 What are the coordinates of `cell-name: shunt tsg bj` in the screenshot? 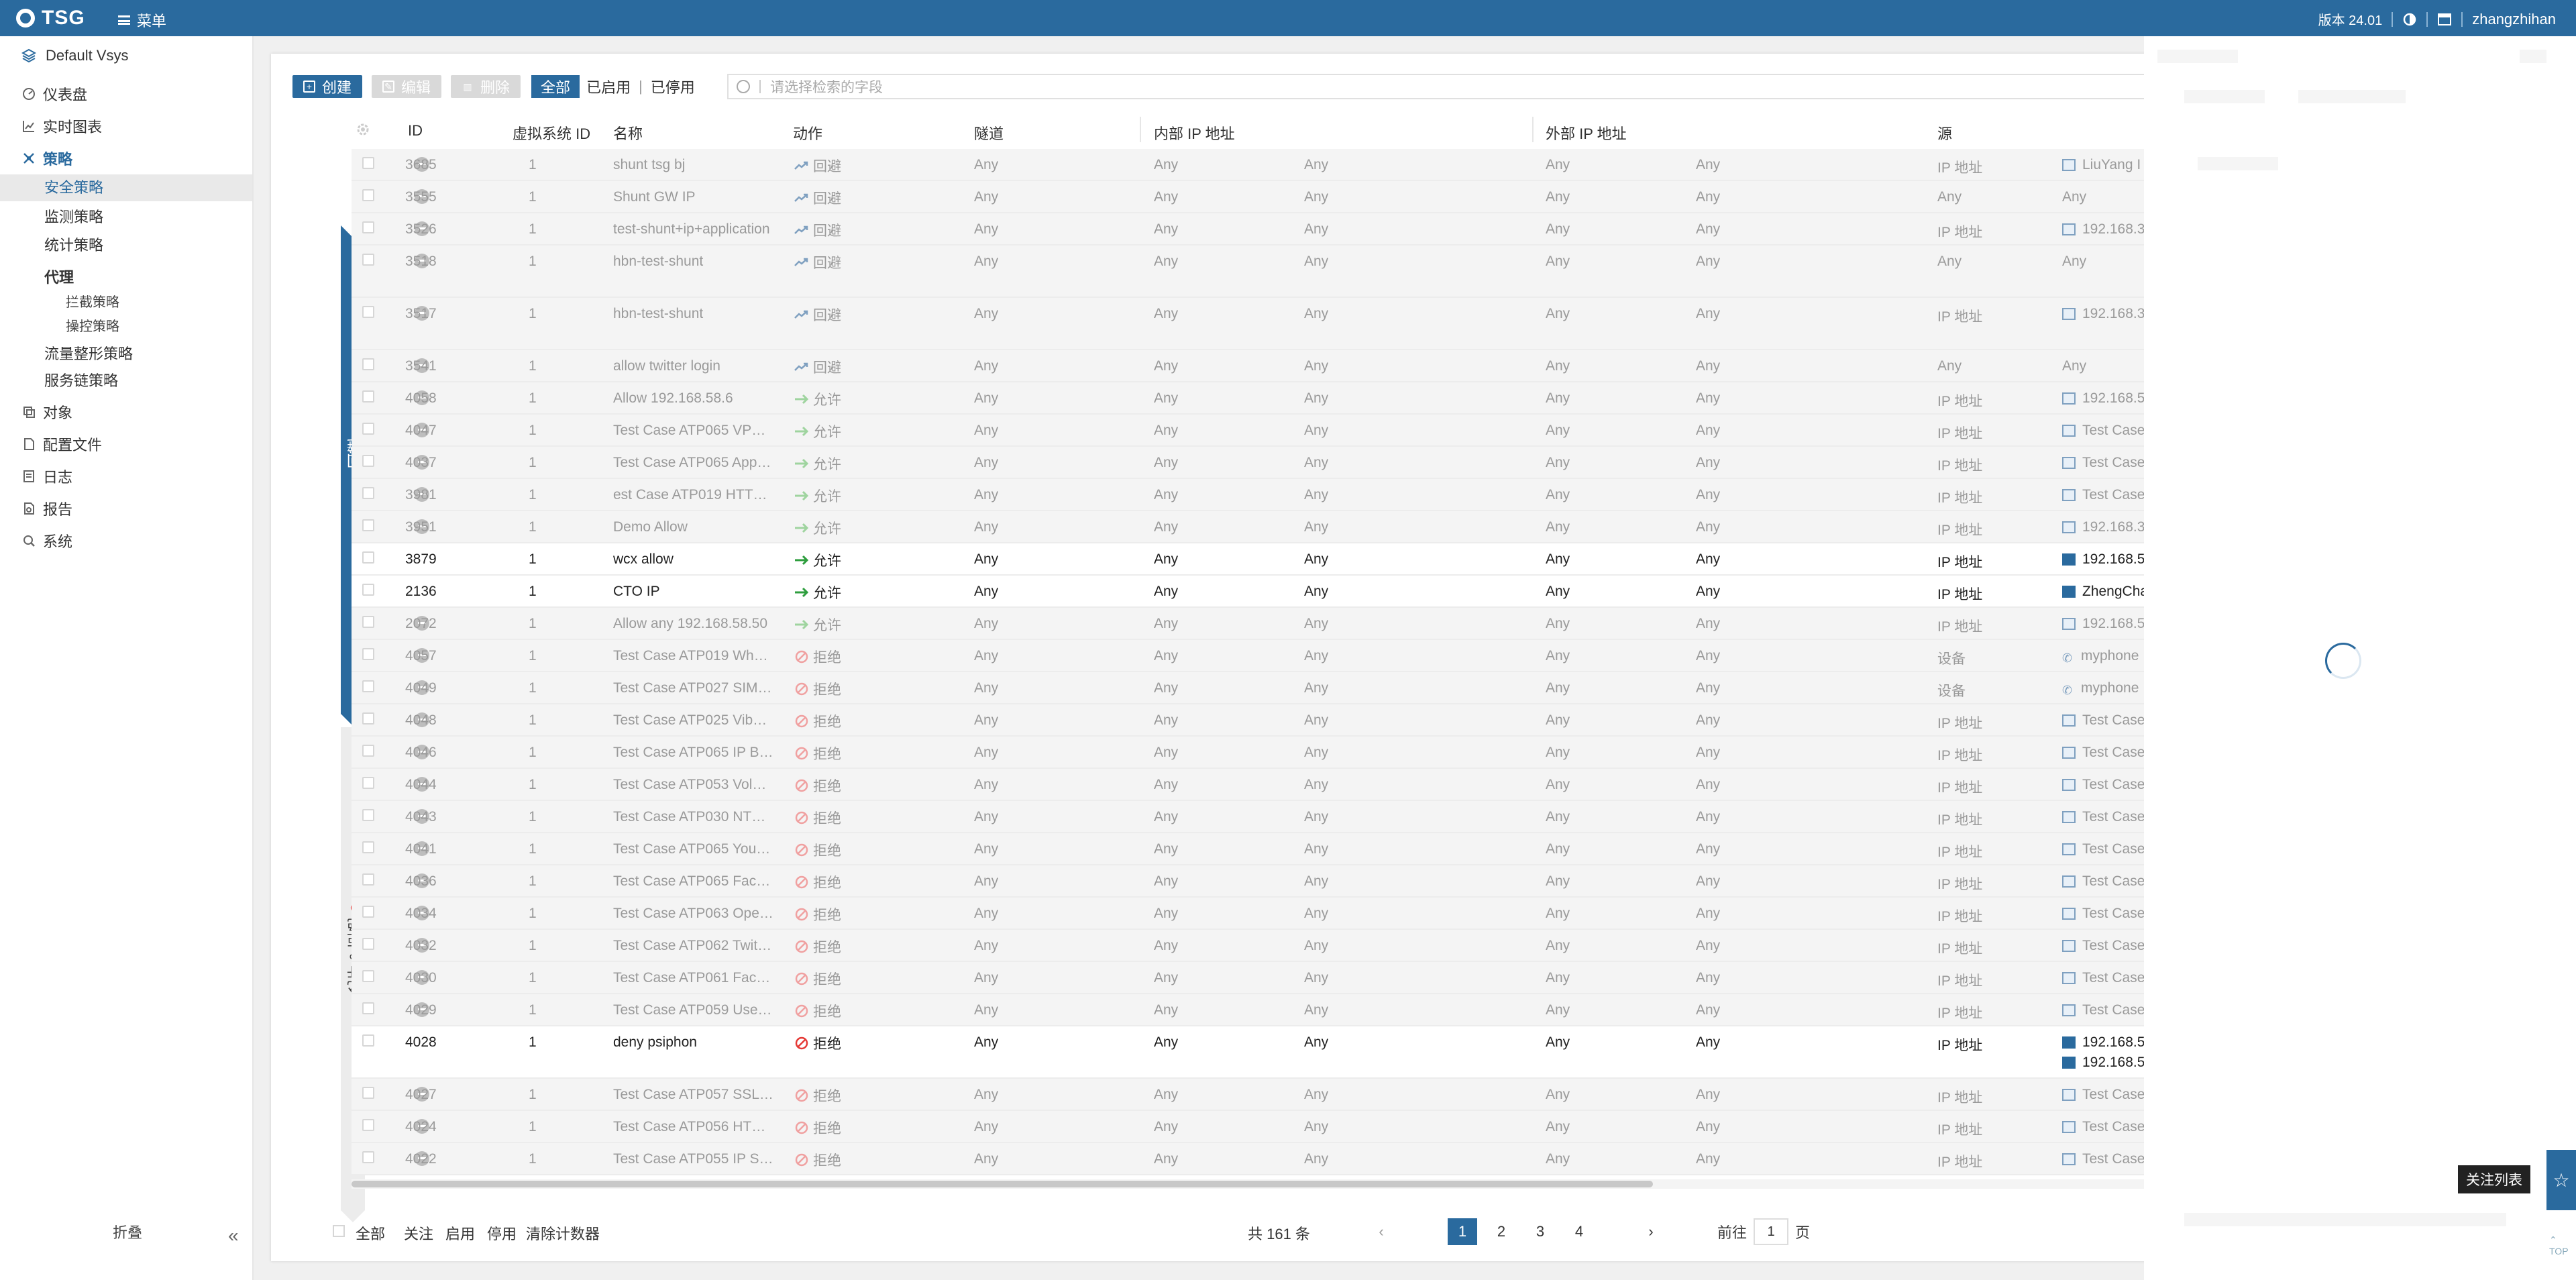 It's located at (649, 165).